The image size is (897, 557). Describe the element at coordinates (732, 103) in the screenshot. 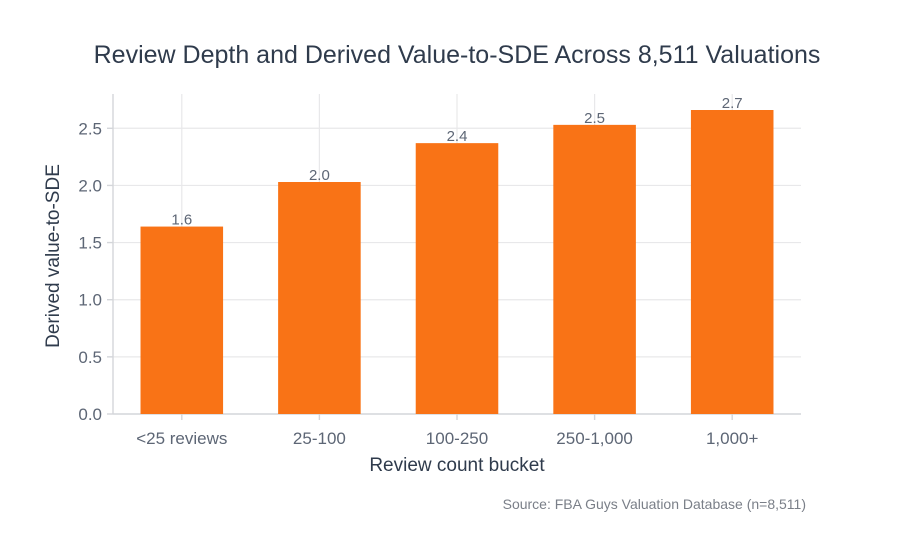

I see `bar-value-label: 2.7` at that location.